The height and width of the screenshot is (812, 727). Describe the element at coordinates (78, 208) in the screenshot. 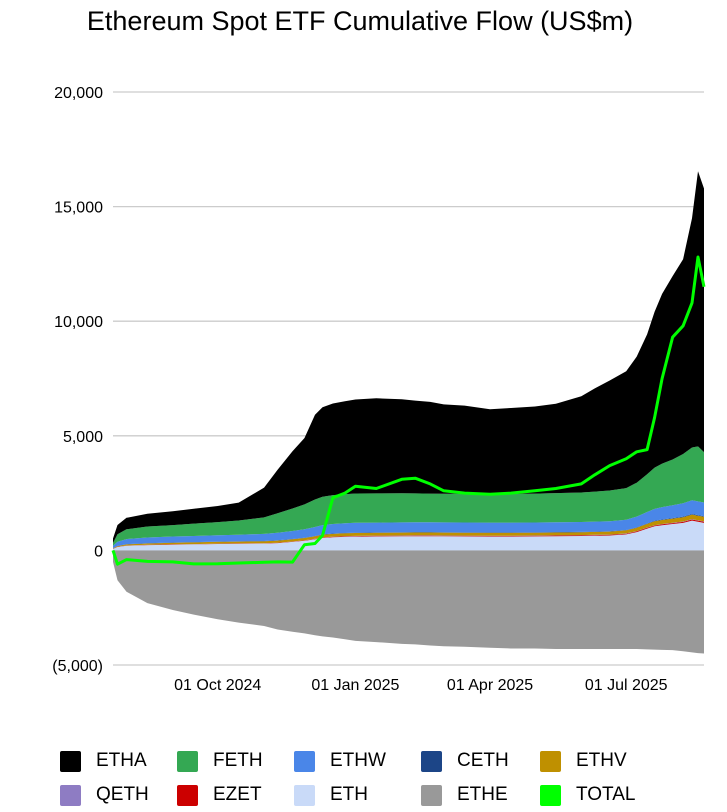

I see `y-tick-label: 15,000` at that location.